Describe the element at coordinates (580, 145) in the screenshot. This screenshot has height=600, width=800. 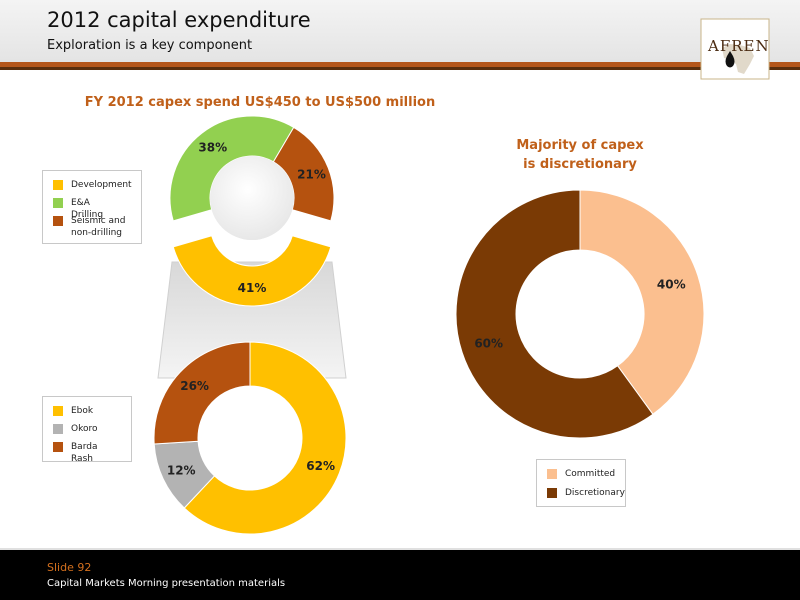
I see `chart3-title-line1: Majority of capex` at that location.